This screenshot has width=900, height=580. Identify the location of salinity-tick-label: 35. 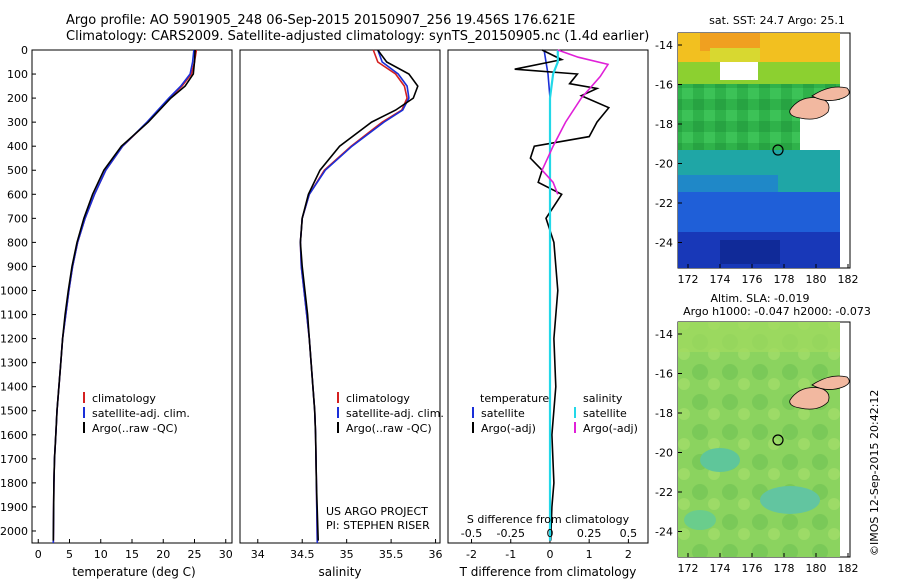
(347, 554).